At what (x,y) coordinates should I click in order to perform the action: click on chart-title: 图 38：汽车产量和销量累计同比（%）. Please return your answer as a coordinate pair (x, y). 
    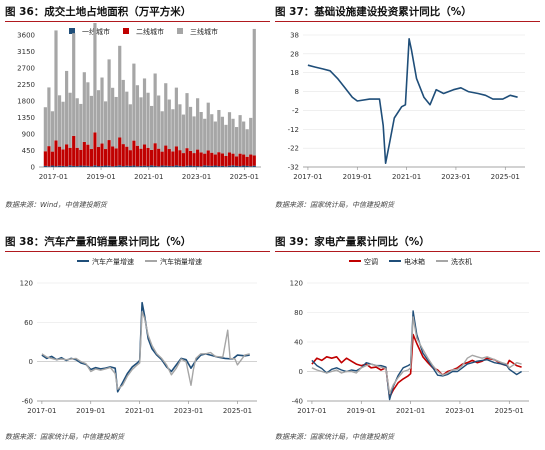
    Looking at the image, I should click on (137, 243).